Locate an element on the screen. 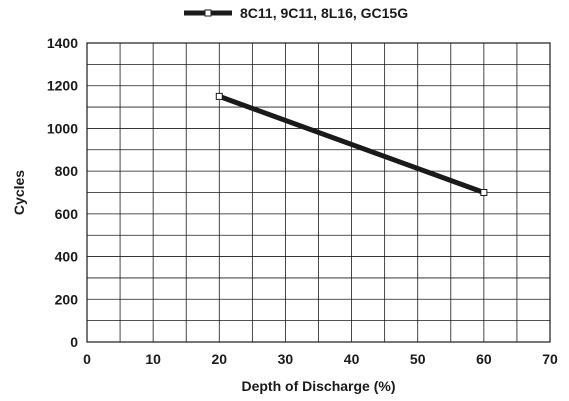 Image resolution: width=569 pixels, height=401 pixels. series-layer is located at coordinates (351, 144).